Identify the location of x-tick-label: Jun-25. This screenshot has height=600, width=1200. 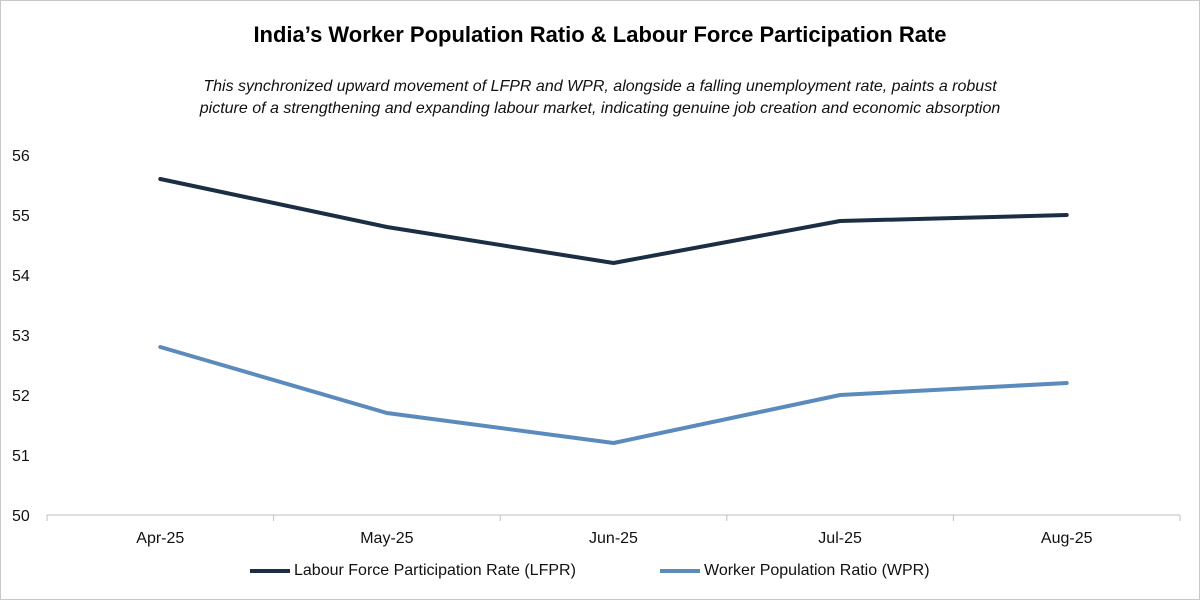
(613, 538).